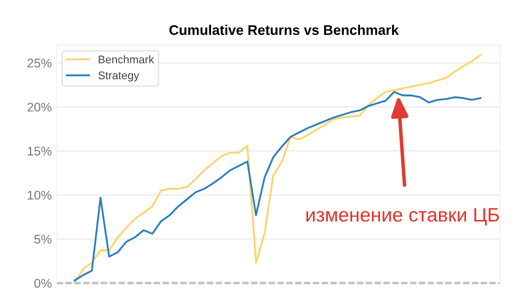 Image resolution: width=516 pixels, height=290 pixels. I want to click on y-tick-label: 25%, so click(40, 63).